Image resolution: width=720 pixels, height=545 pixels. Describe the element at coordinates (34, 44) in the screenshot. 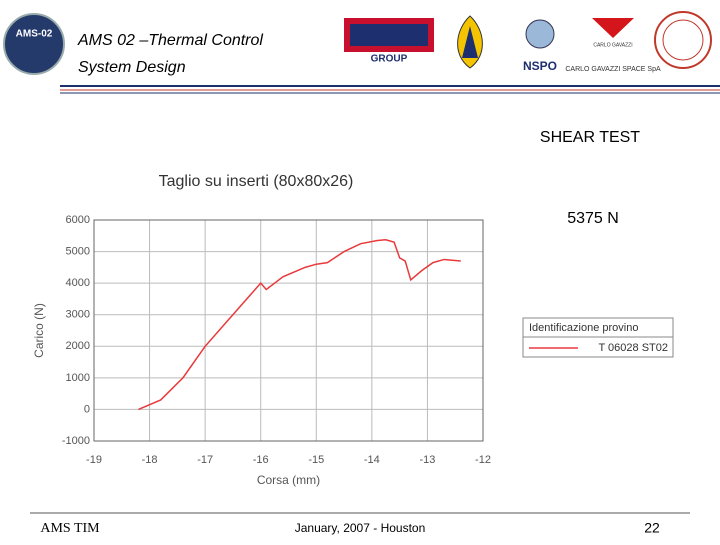

I see `badge-logo` at that location.